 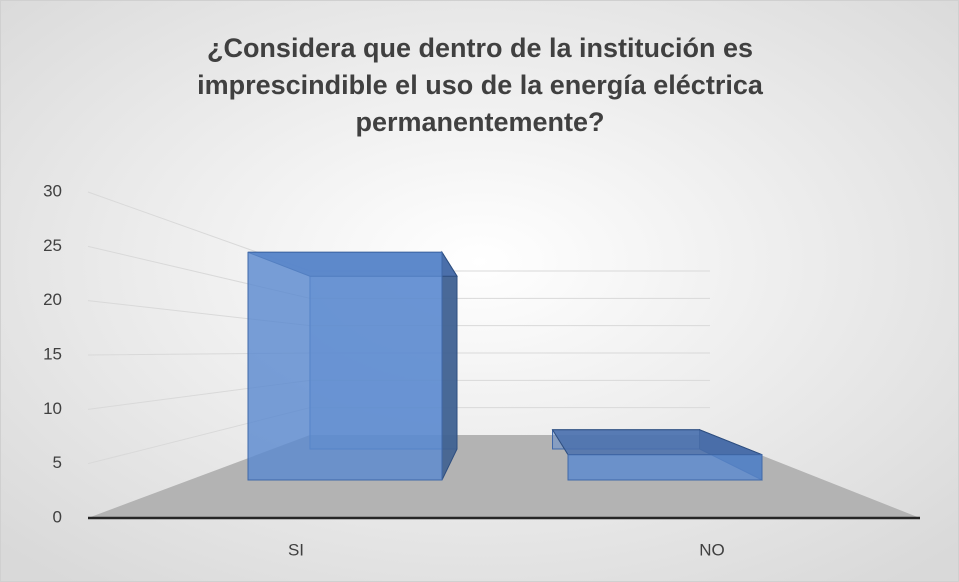 What do you see at coordinates (712, 549) in the screenshot?
I see `x-tick-label: NO` at bounding box center [712, 549].